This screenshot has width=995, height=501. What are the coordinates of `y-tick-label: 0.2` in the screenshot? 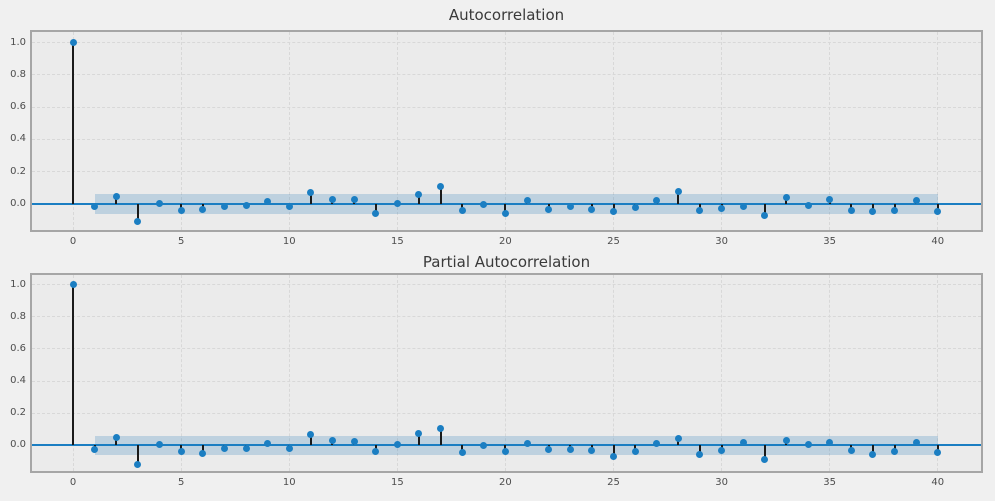 It's located at (18, 171).